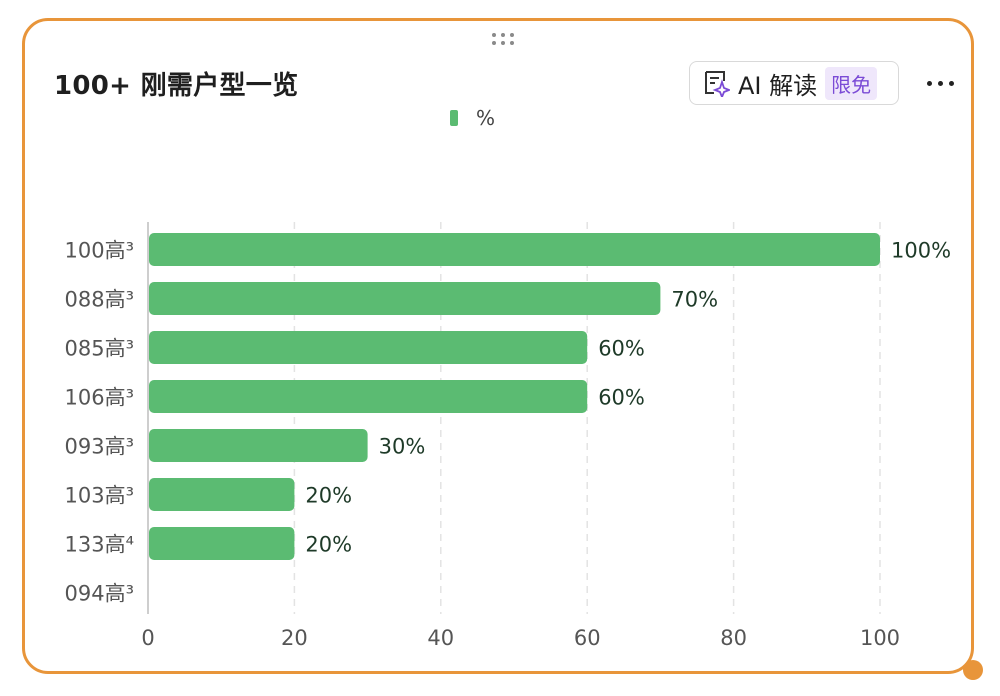 The height and width of the screenshot is (696, 1000). Describe the element at coordinates (880, 638) in the screenshot. I see `x-tick-label: 100` at that location.